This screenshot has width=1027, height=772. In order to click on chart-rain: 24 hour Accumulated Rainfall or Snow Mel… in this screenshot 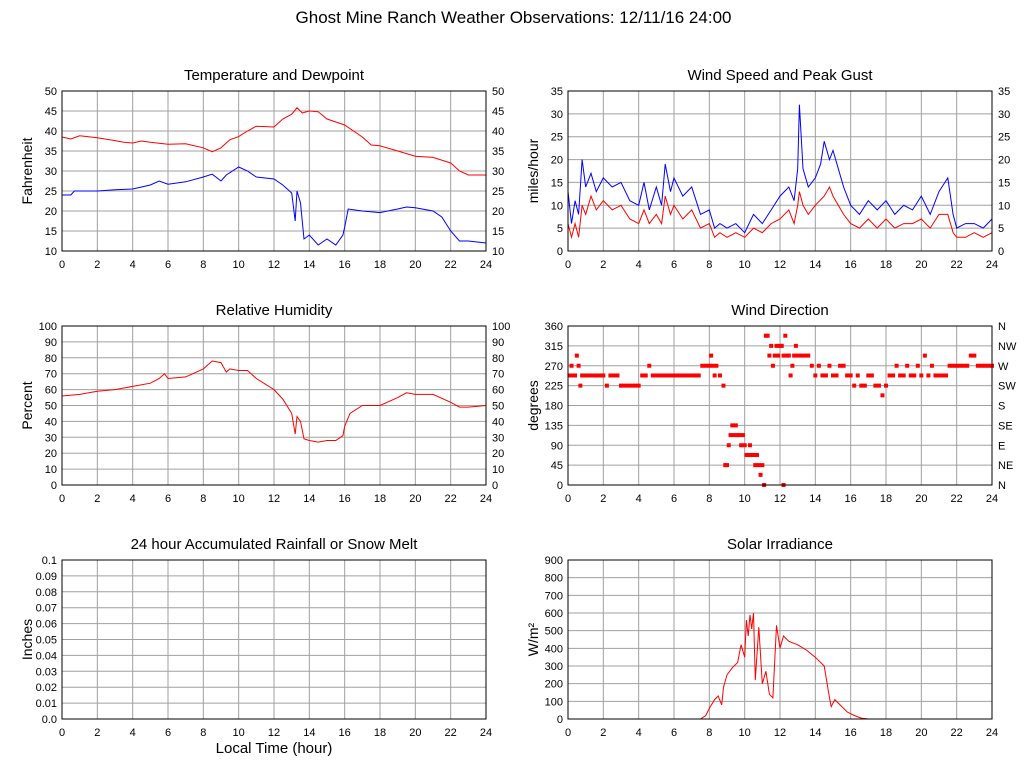, I will do `click(255, 646)`.